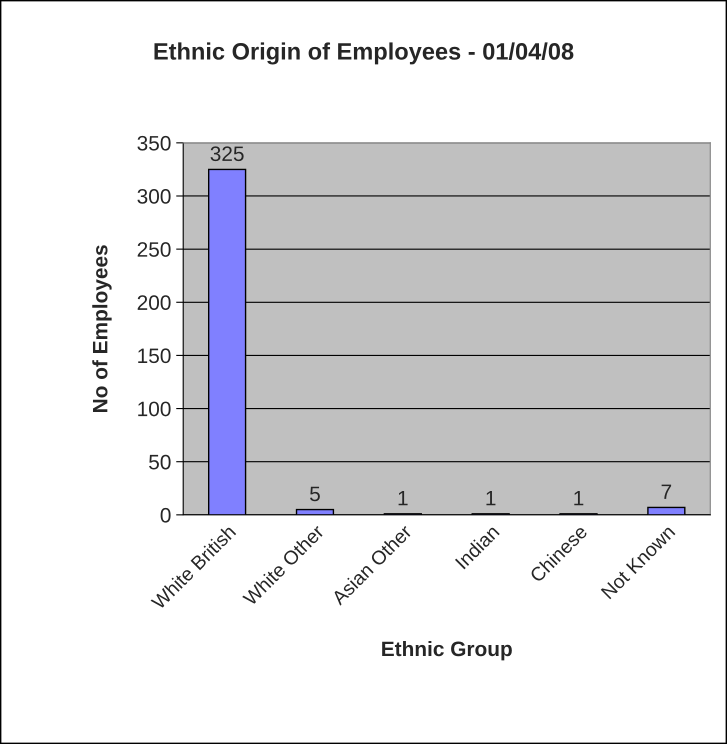 The height and width of the screenshot is (744, 727). I want to click on x-axis-title: Ethnic Group, so click(447, 650).